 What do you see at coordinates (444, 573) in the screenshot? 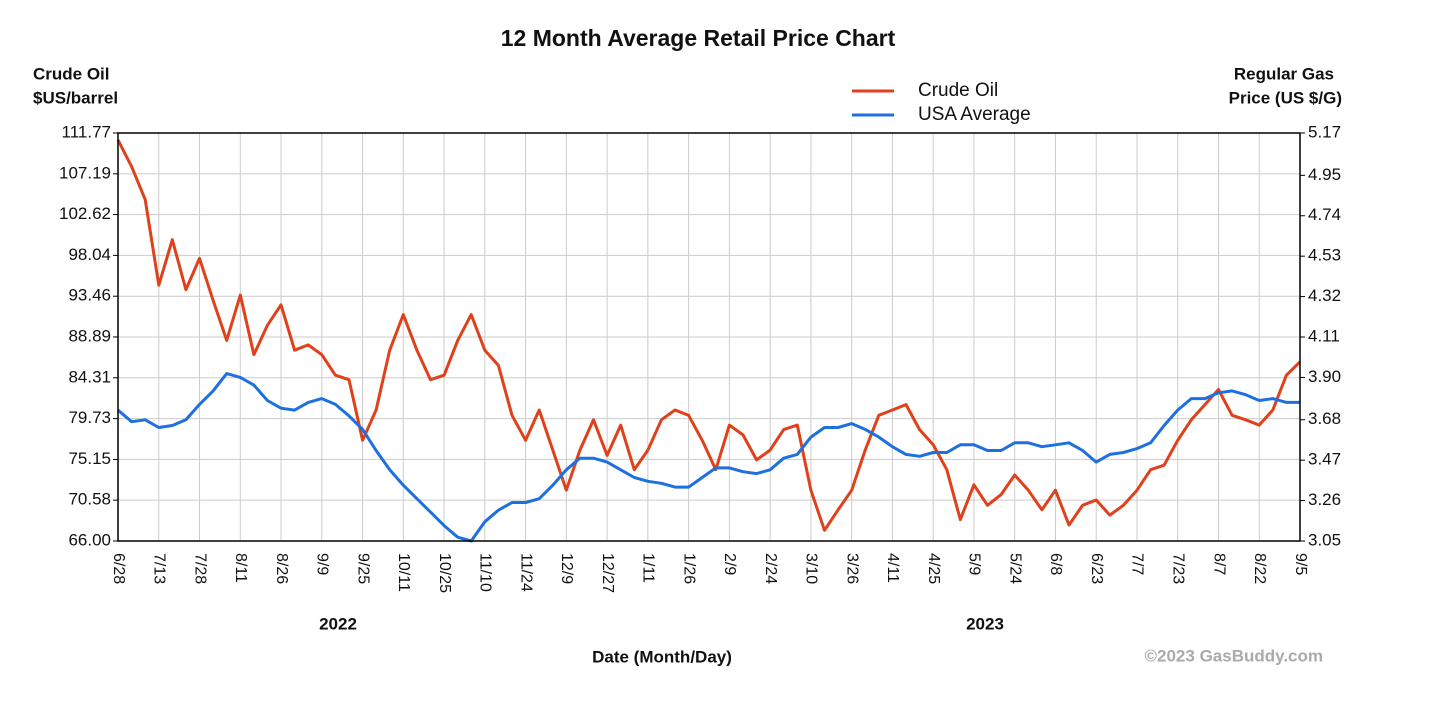
I see `x-tick-label: 10/25` at bounding box center [444, 573].